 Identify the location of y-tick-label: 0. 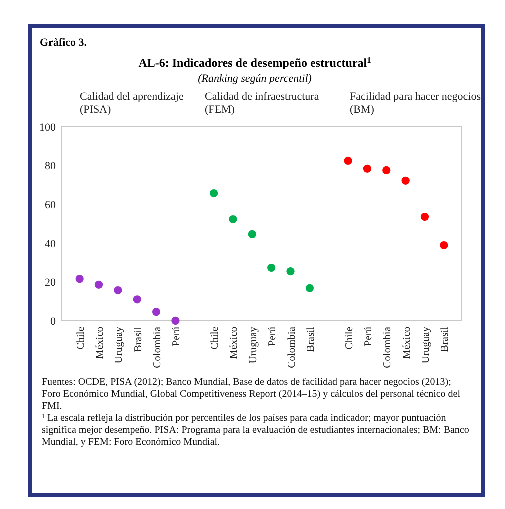
(53, 322).